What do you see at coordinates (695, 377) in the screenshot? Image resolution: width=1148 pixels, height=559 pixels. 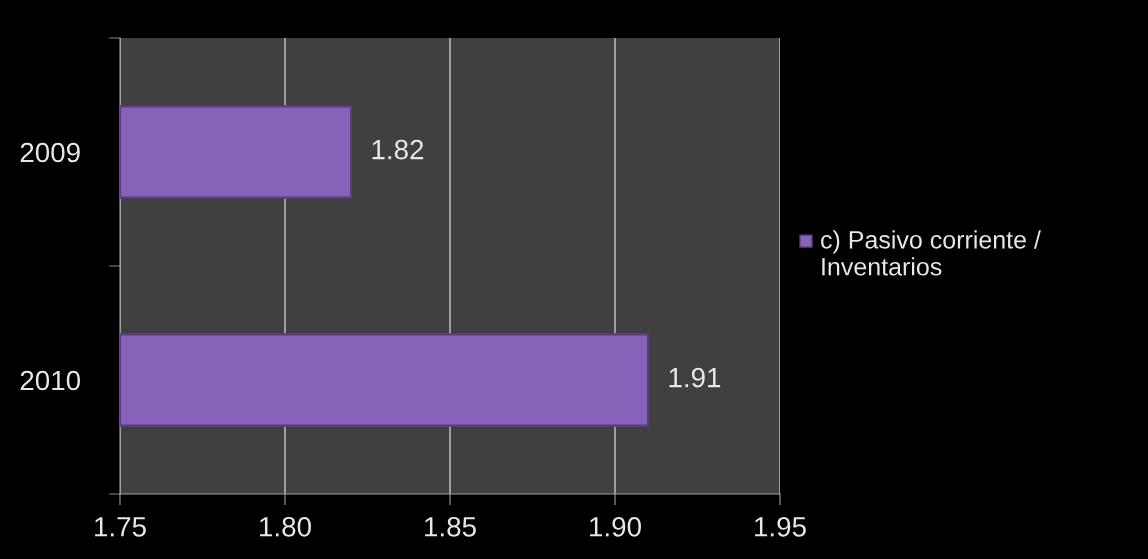 I see `data-label: 1.91` at bounding box center [695, 377].